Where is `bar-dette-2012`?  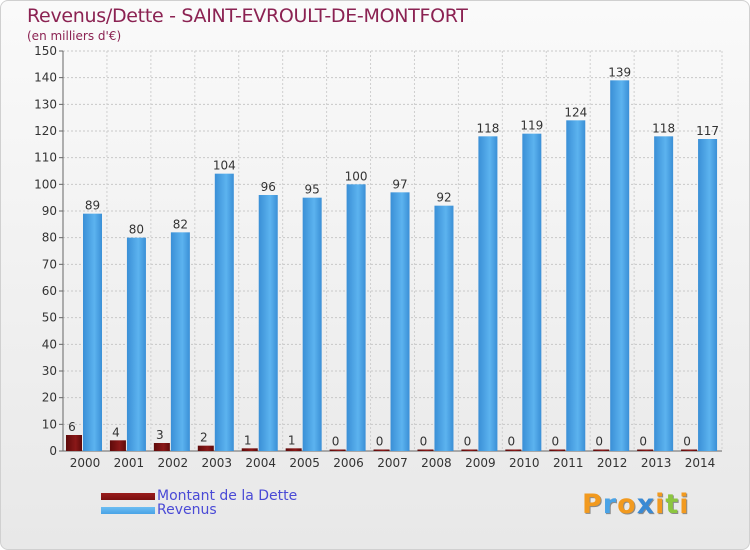
bar-dette-2012 is located at coordinates (601, 450).